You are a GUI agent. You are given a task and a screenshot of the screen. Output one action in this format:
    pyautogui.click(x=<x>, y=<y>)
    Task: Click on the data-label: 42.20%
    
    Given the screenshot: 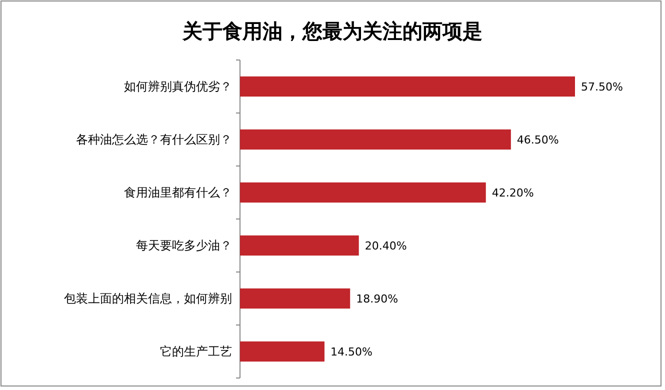 What is the action you would take?
    pyautogui.click(x=513, y=193)
    